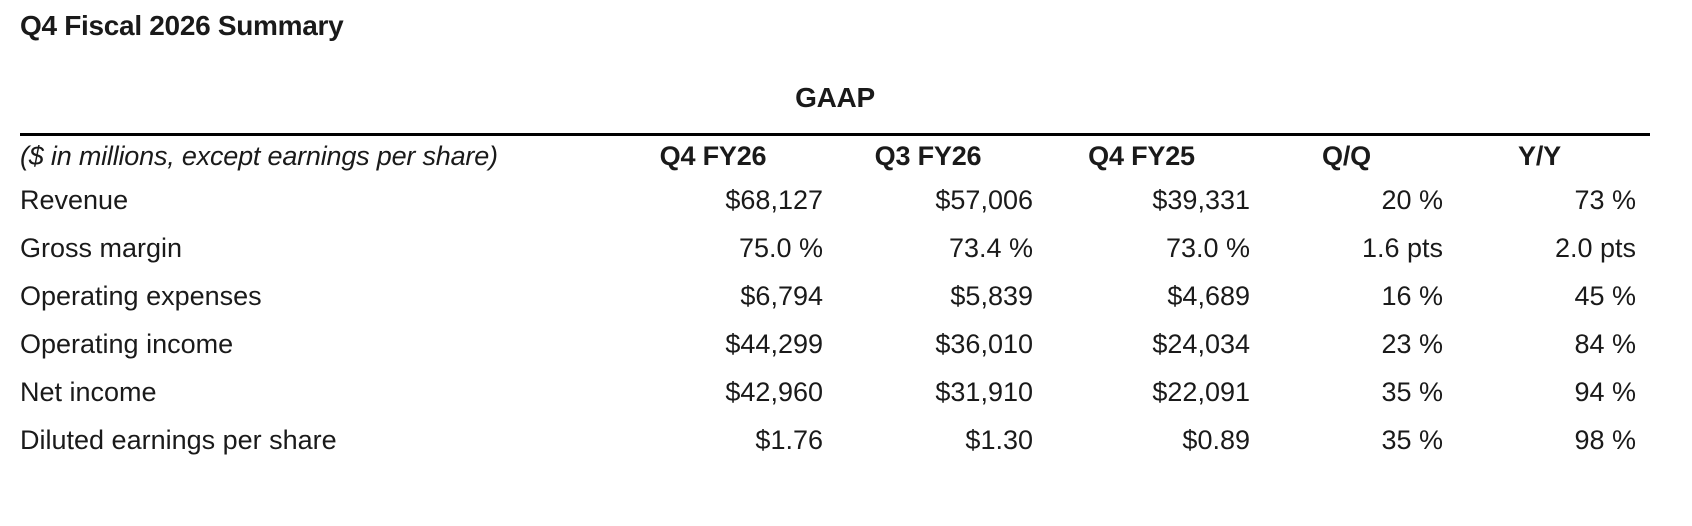  What do you see at coordinates (1595, 248) in the screenshot?
I see `cell-value: 2.0 pts` at bounding box center [1595, 248].